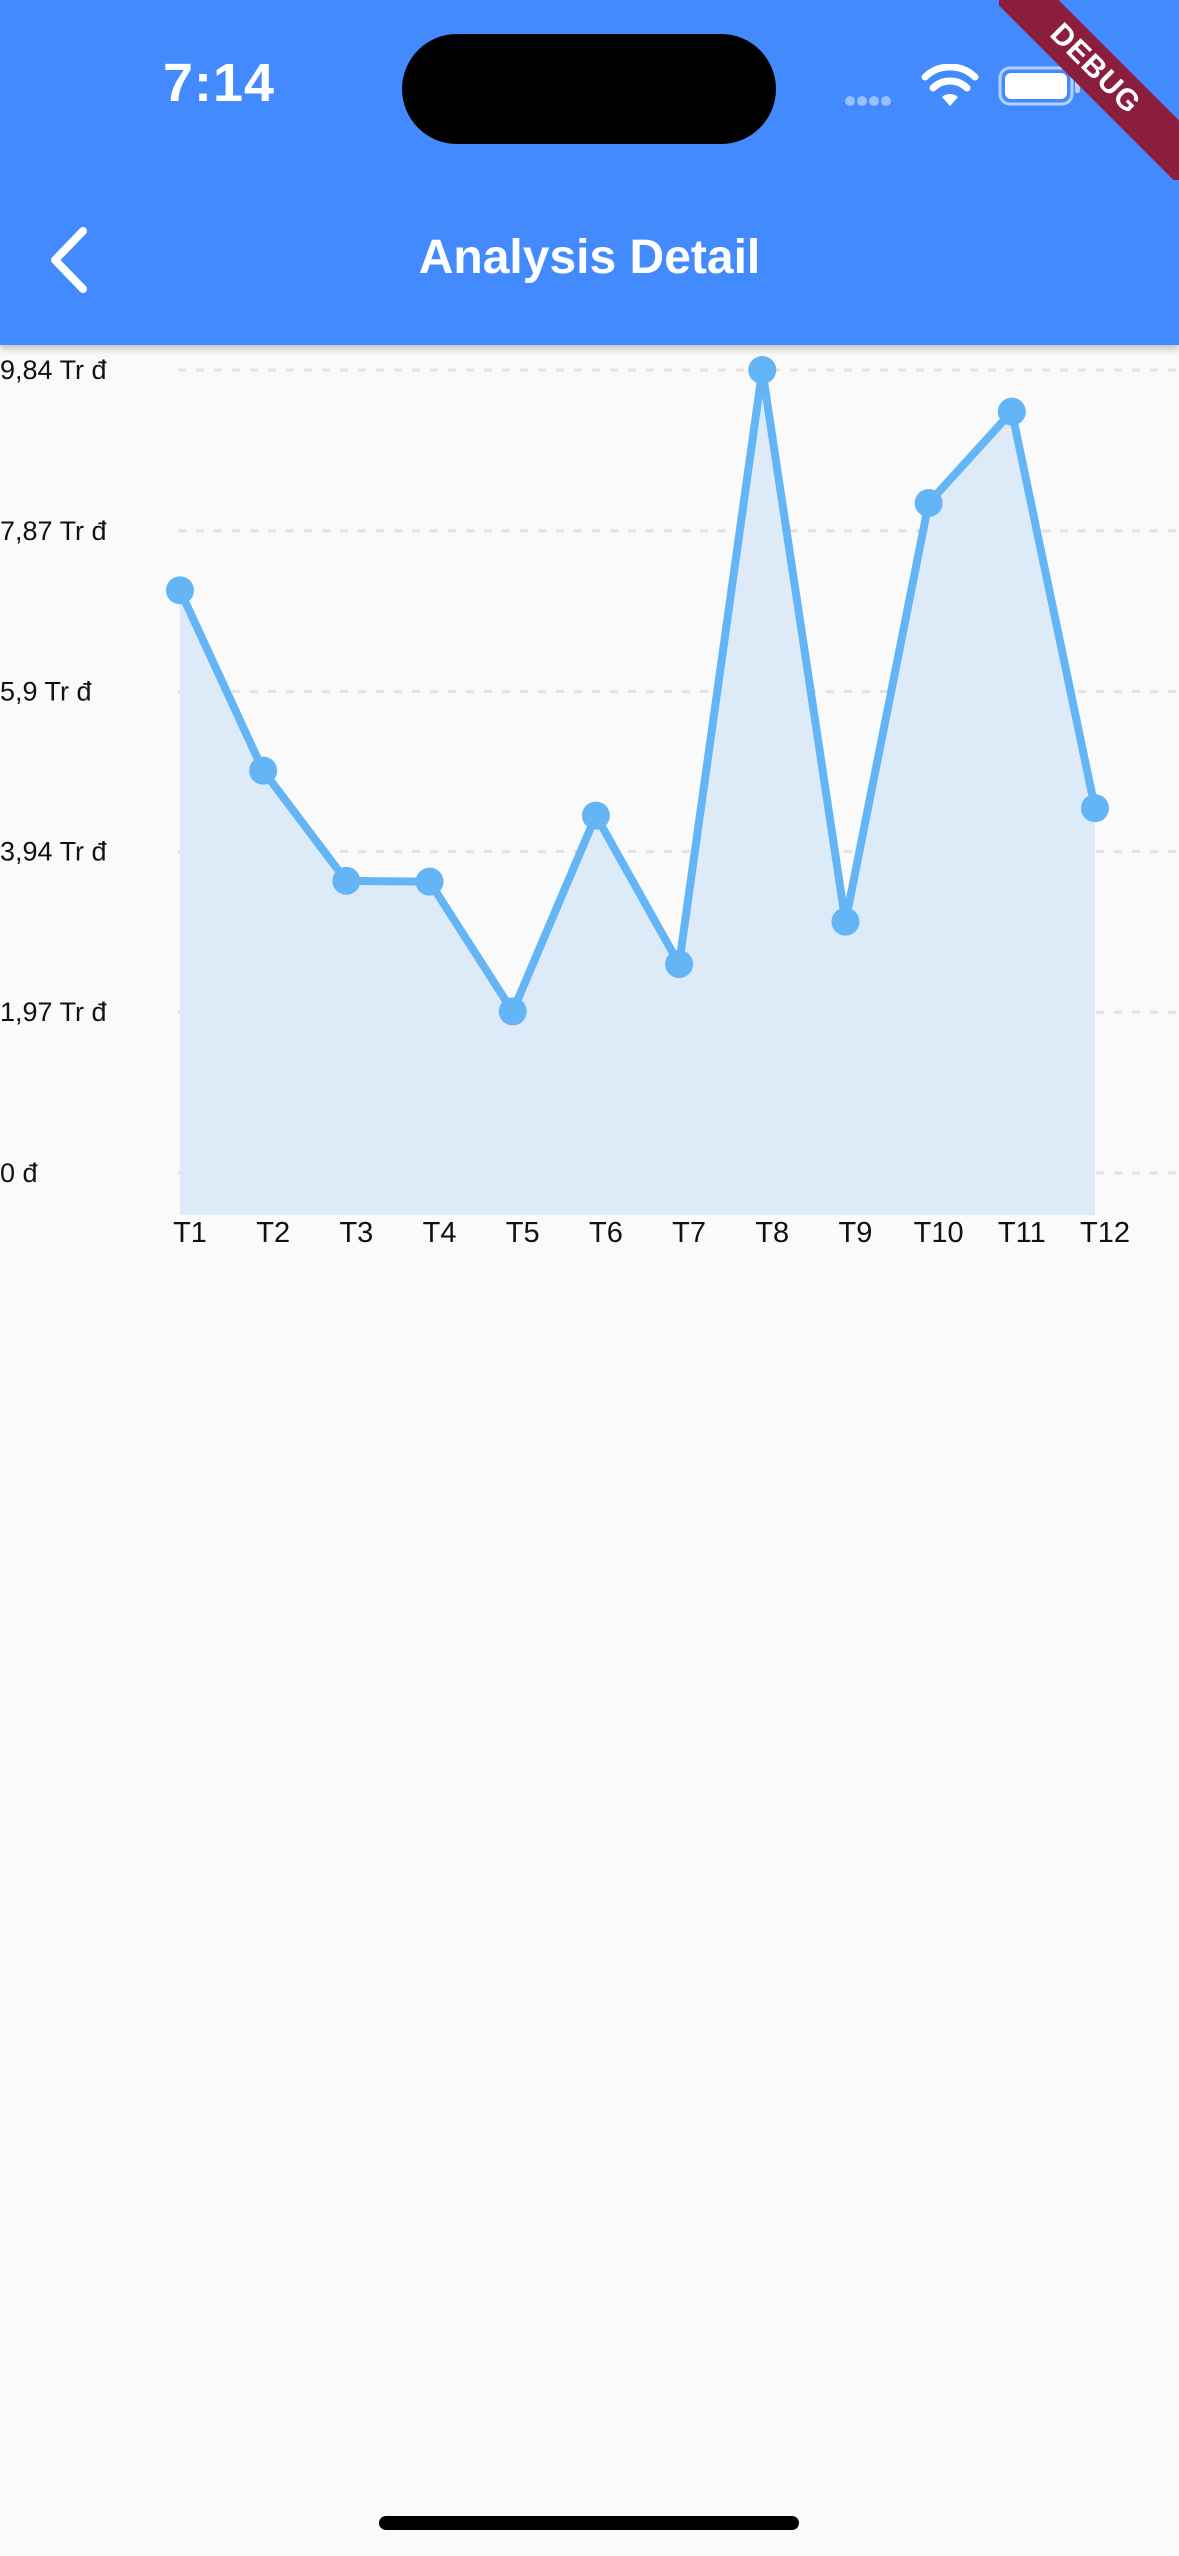 This screenshot has height=2556, width=1179. What do you see at coordinates (53, 851) in the screenshot?
I see `y-tick-label: 3,94 Tr đ` at bounding box center [53, 851].